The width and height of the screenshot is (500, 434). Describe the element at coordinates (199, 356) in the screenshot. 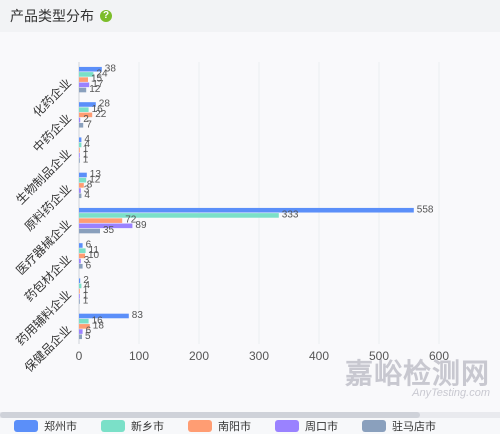

I see `x-tick-label: 200` at that location.